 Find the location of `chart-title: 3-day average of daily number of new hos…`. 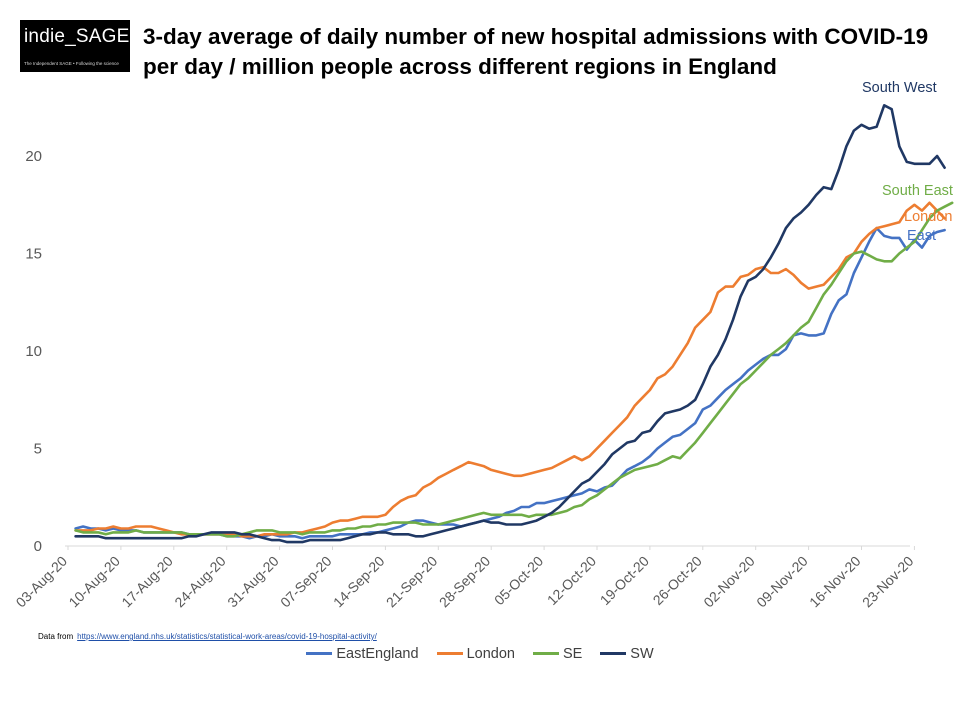

chart-title: 3-day average of daily number of new hos… is located at coordinates (536, 51).